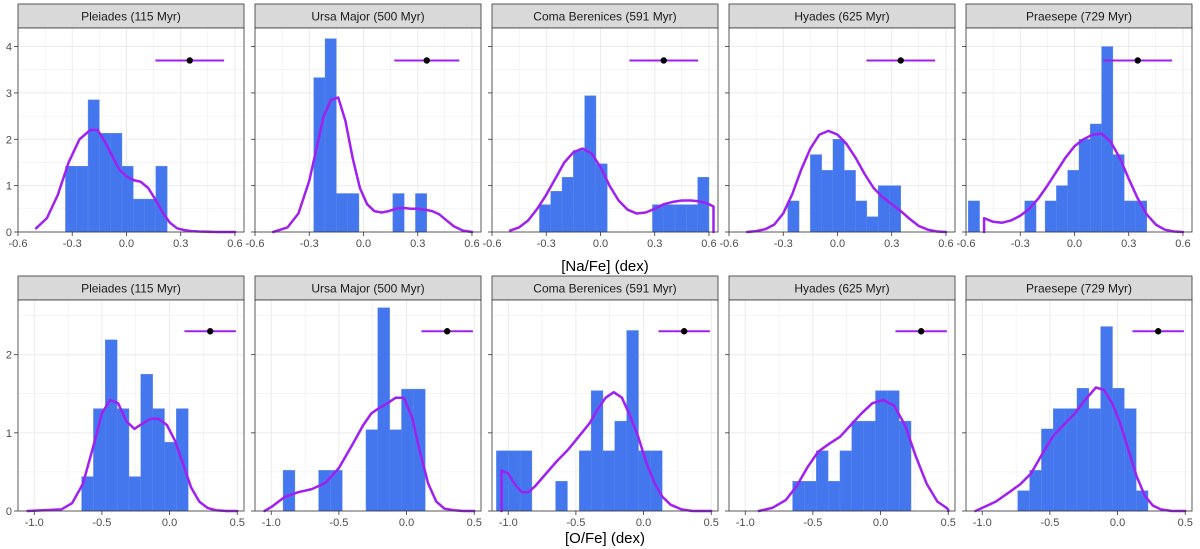 This screenshot has height=549, width=1200. What do you see at coordinates (605, 538) in the screenshot?
I see `x-axis-title: [O/Fe] (dex)` at bounding box center [605, 538].